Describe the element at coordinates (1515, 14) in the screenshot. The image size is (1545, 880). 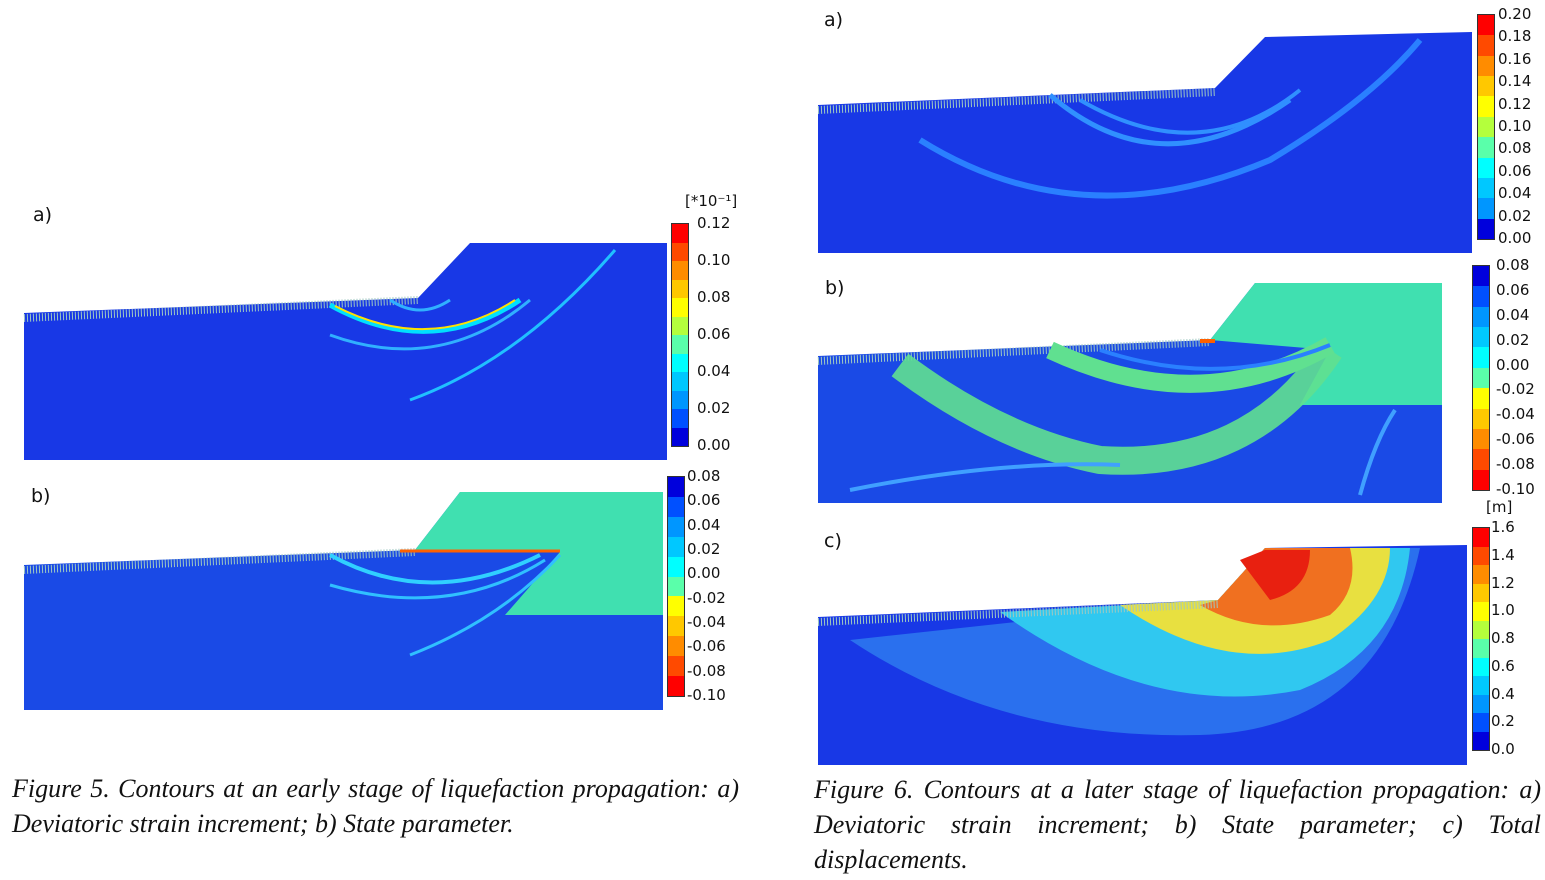
I see `legend-tick-label: 0.20` at that location.